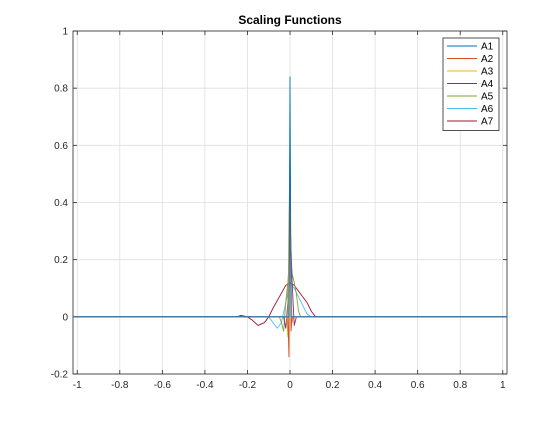  What do you see at coordinates (163, 385) in the screenshot?
I see `x-tick-label: -0.6` at bounding box center [163, 385].